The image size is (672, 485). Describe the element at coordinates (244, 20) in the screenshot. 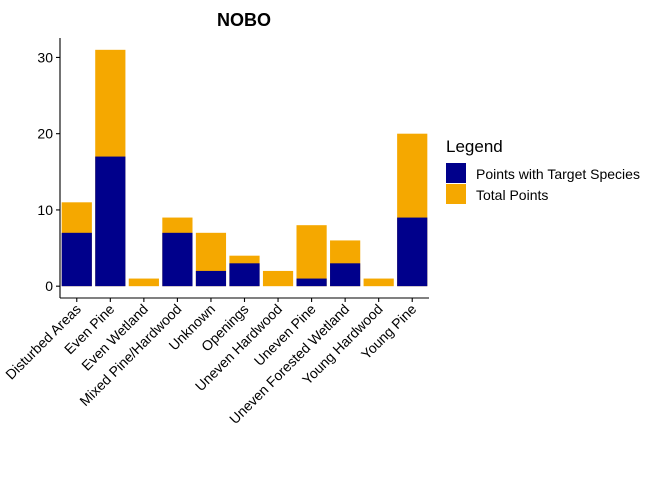

I see `chart-title: NOBO` at that location.